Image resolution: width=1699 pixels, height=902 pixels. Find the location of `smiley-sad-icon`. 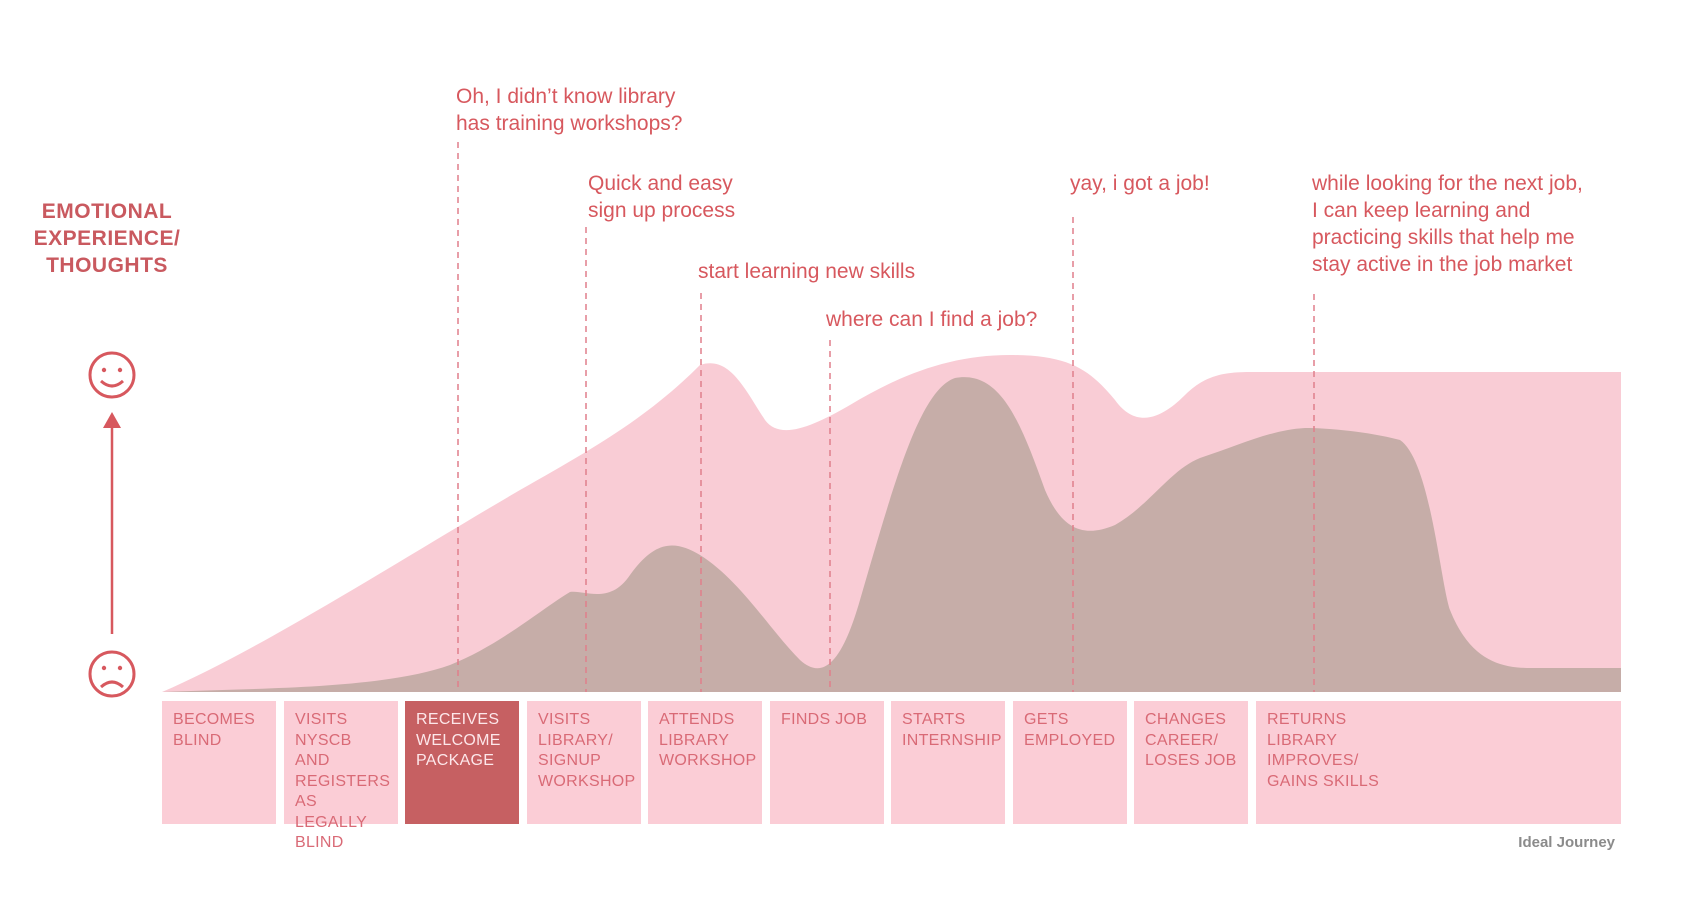

smiley-sad-icon is located at coordinates (112, 674).